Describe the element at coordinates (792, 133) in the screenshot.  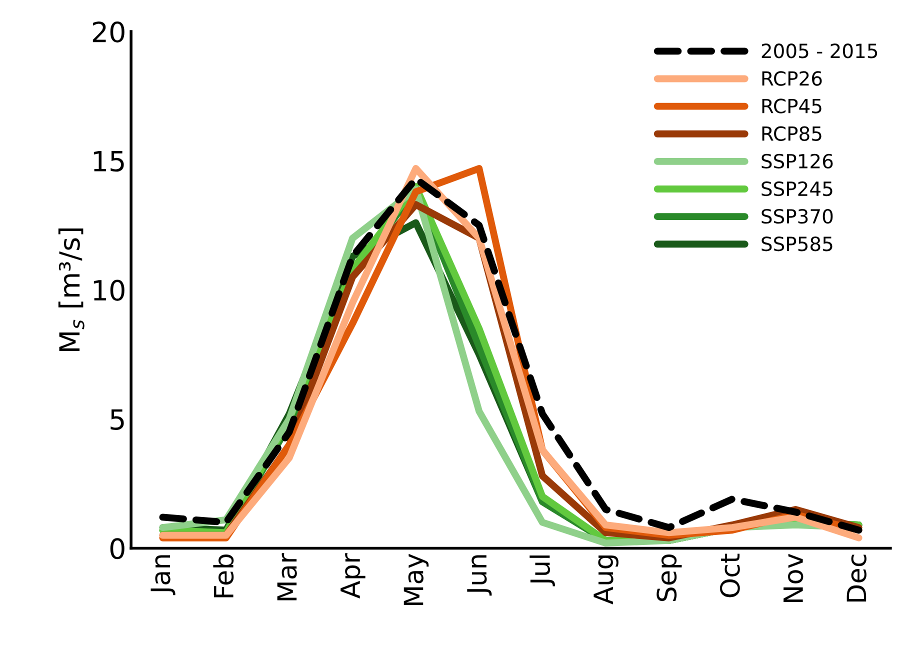
I see `legend-label: RCP85` at that location.